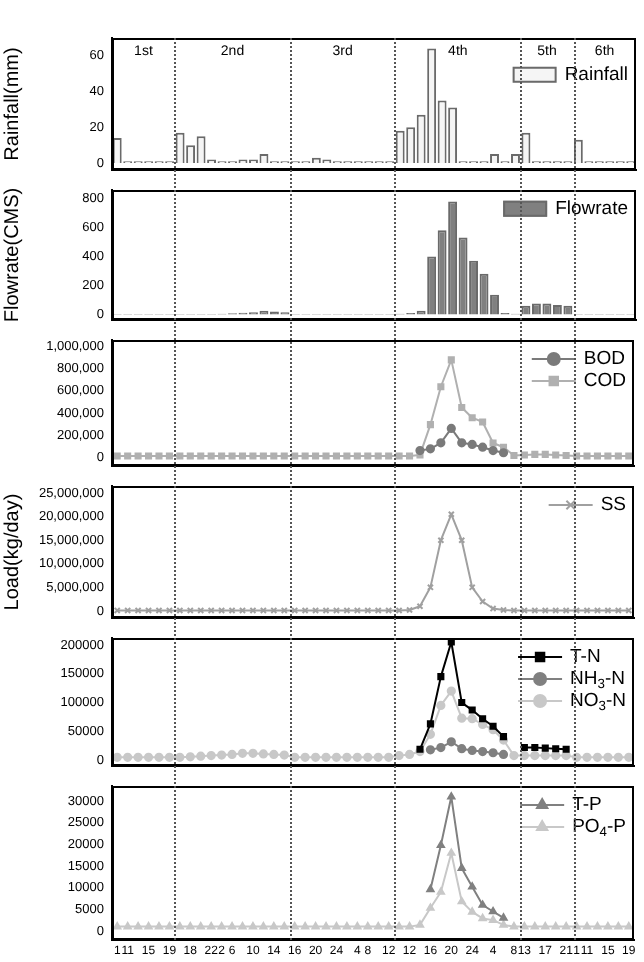 This screenshot has height=962, width=644. Describe the element at coordinates (613, 505) in the screenshot. I see `legend-label: SS` at that location.